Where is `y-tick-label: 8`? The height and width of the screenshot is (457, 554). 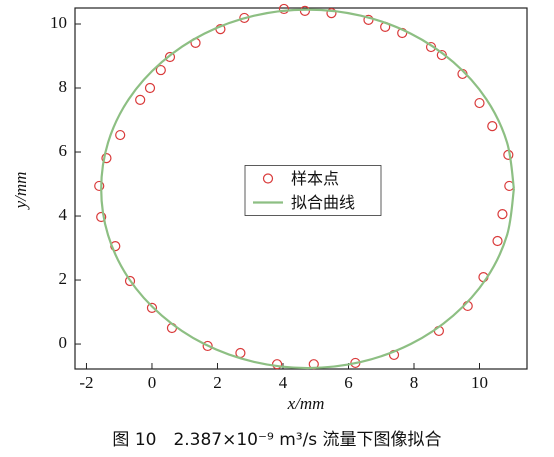 y-tick-label: 8 is located at coordinates (63, 86).